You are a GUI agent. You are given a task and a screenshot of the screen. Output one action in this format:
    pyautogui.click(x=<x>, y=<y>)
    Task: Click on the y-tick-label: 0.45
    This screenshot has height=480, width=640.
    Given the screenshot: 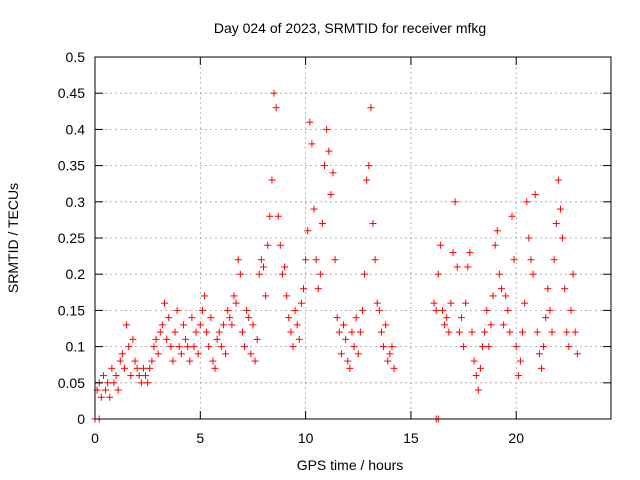 What is the action you would take?
    pyautogui.click(x=71, y=93)
    